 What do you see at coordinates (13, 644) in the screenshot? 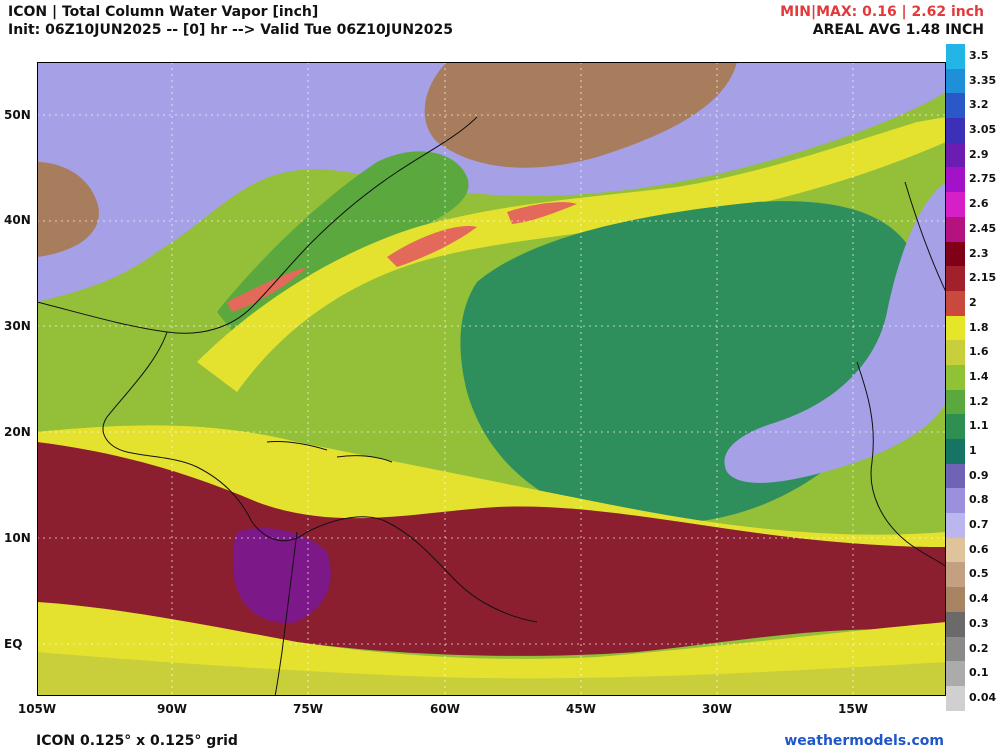
I see `lat-label-eq: EQ` at bounding box center [13, 644].